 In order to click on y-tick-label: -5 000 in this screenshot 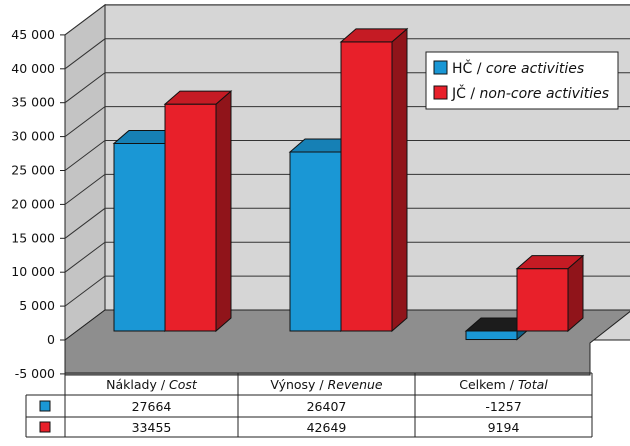, I will do `click(35, 373)`.